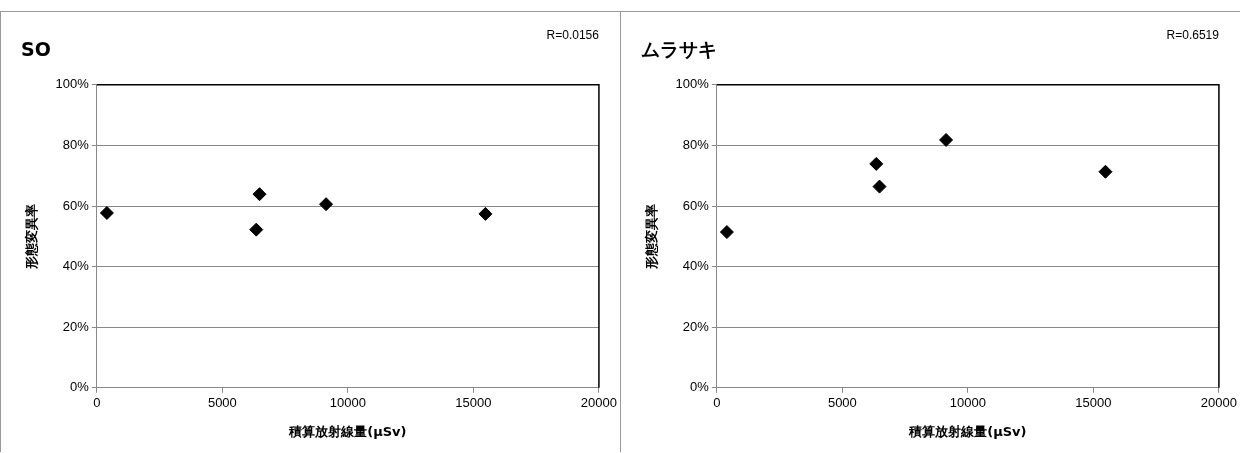  Describe the element at coordinates (573, 35) in the screenshot. I see `text: R=0.0156` at that location.